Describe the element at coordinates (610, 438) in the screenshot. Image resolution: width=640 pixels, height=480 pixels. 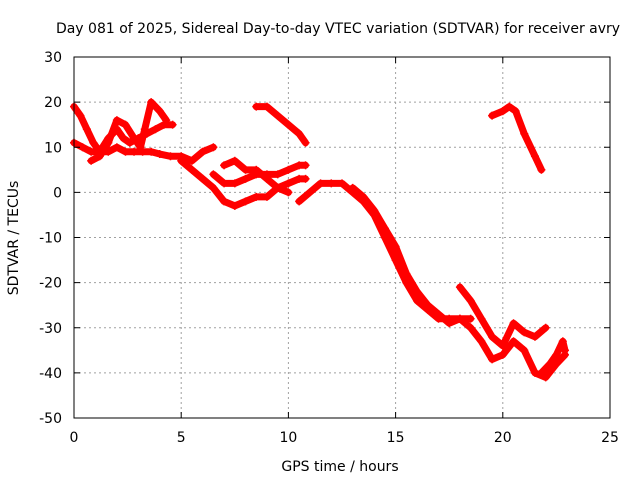
I see `x-tick-label: 25` at that location.